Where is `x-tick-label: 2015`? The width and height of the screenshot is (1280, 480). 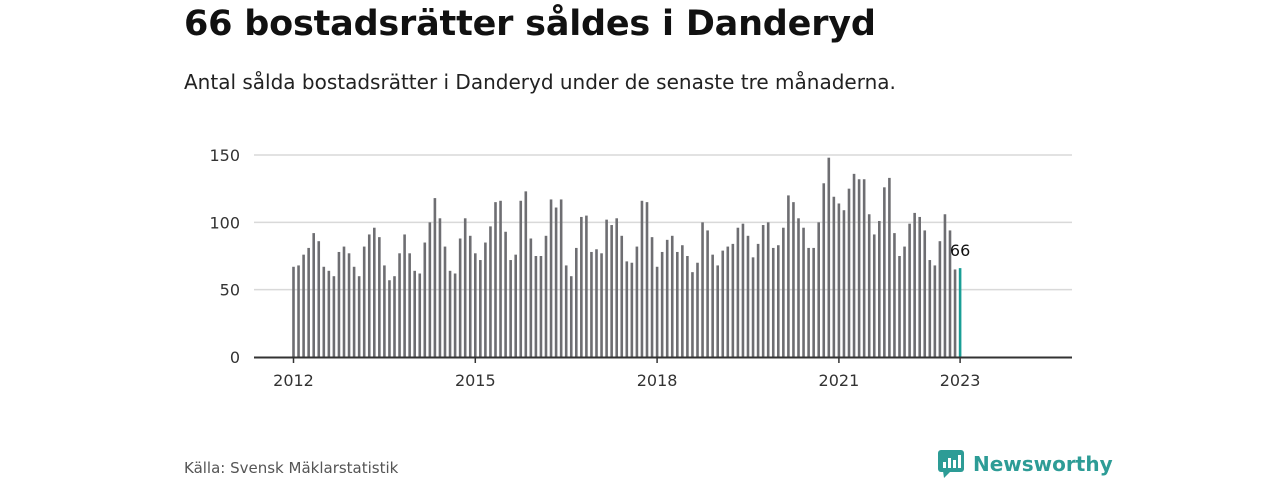
x-tick-label: 2015 is located at coordinates (475, 380).